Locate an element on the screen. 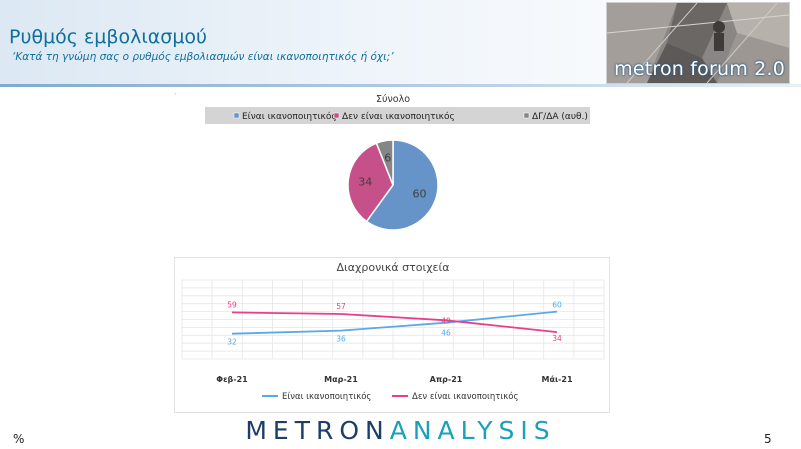  x-tick-label: Μαρ-21 is located at coordinates (341, 379).